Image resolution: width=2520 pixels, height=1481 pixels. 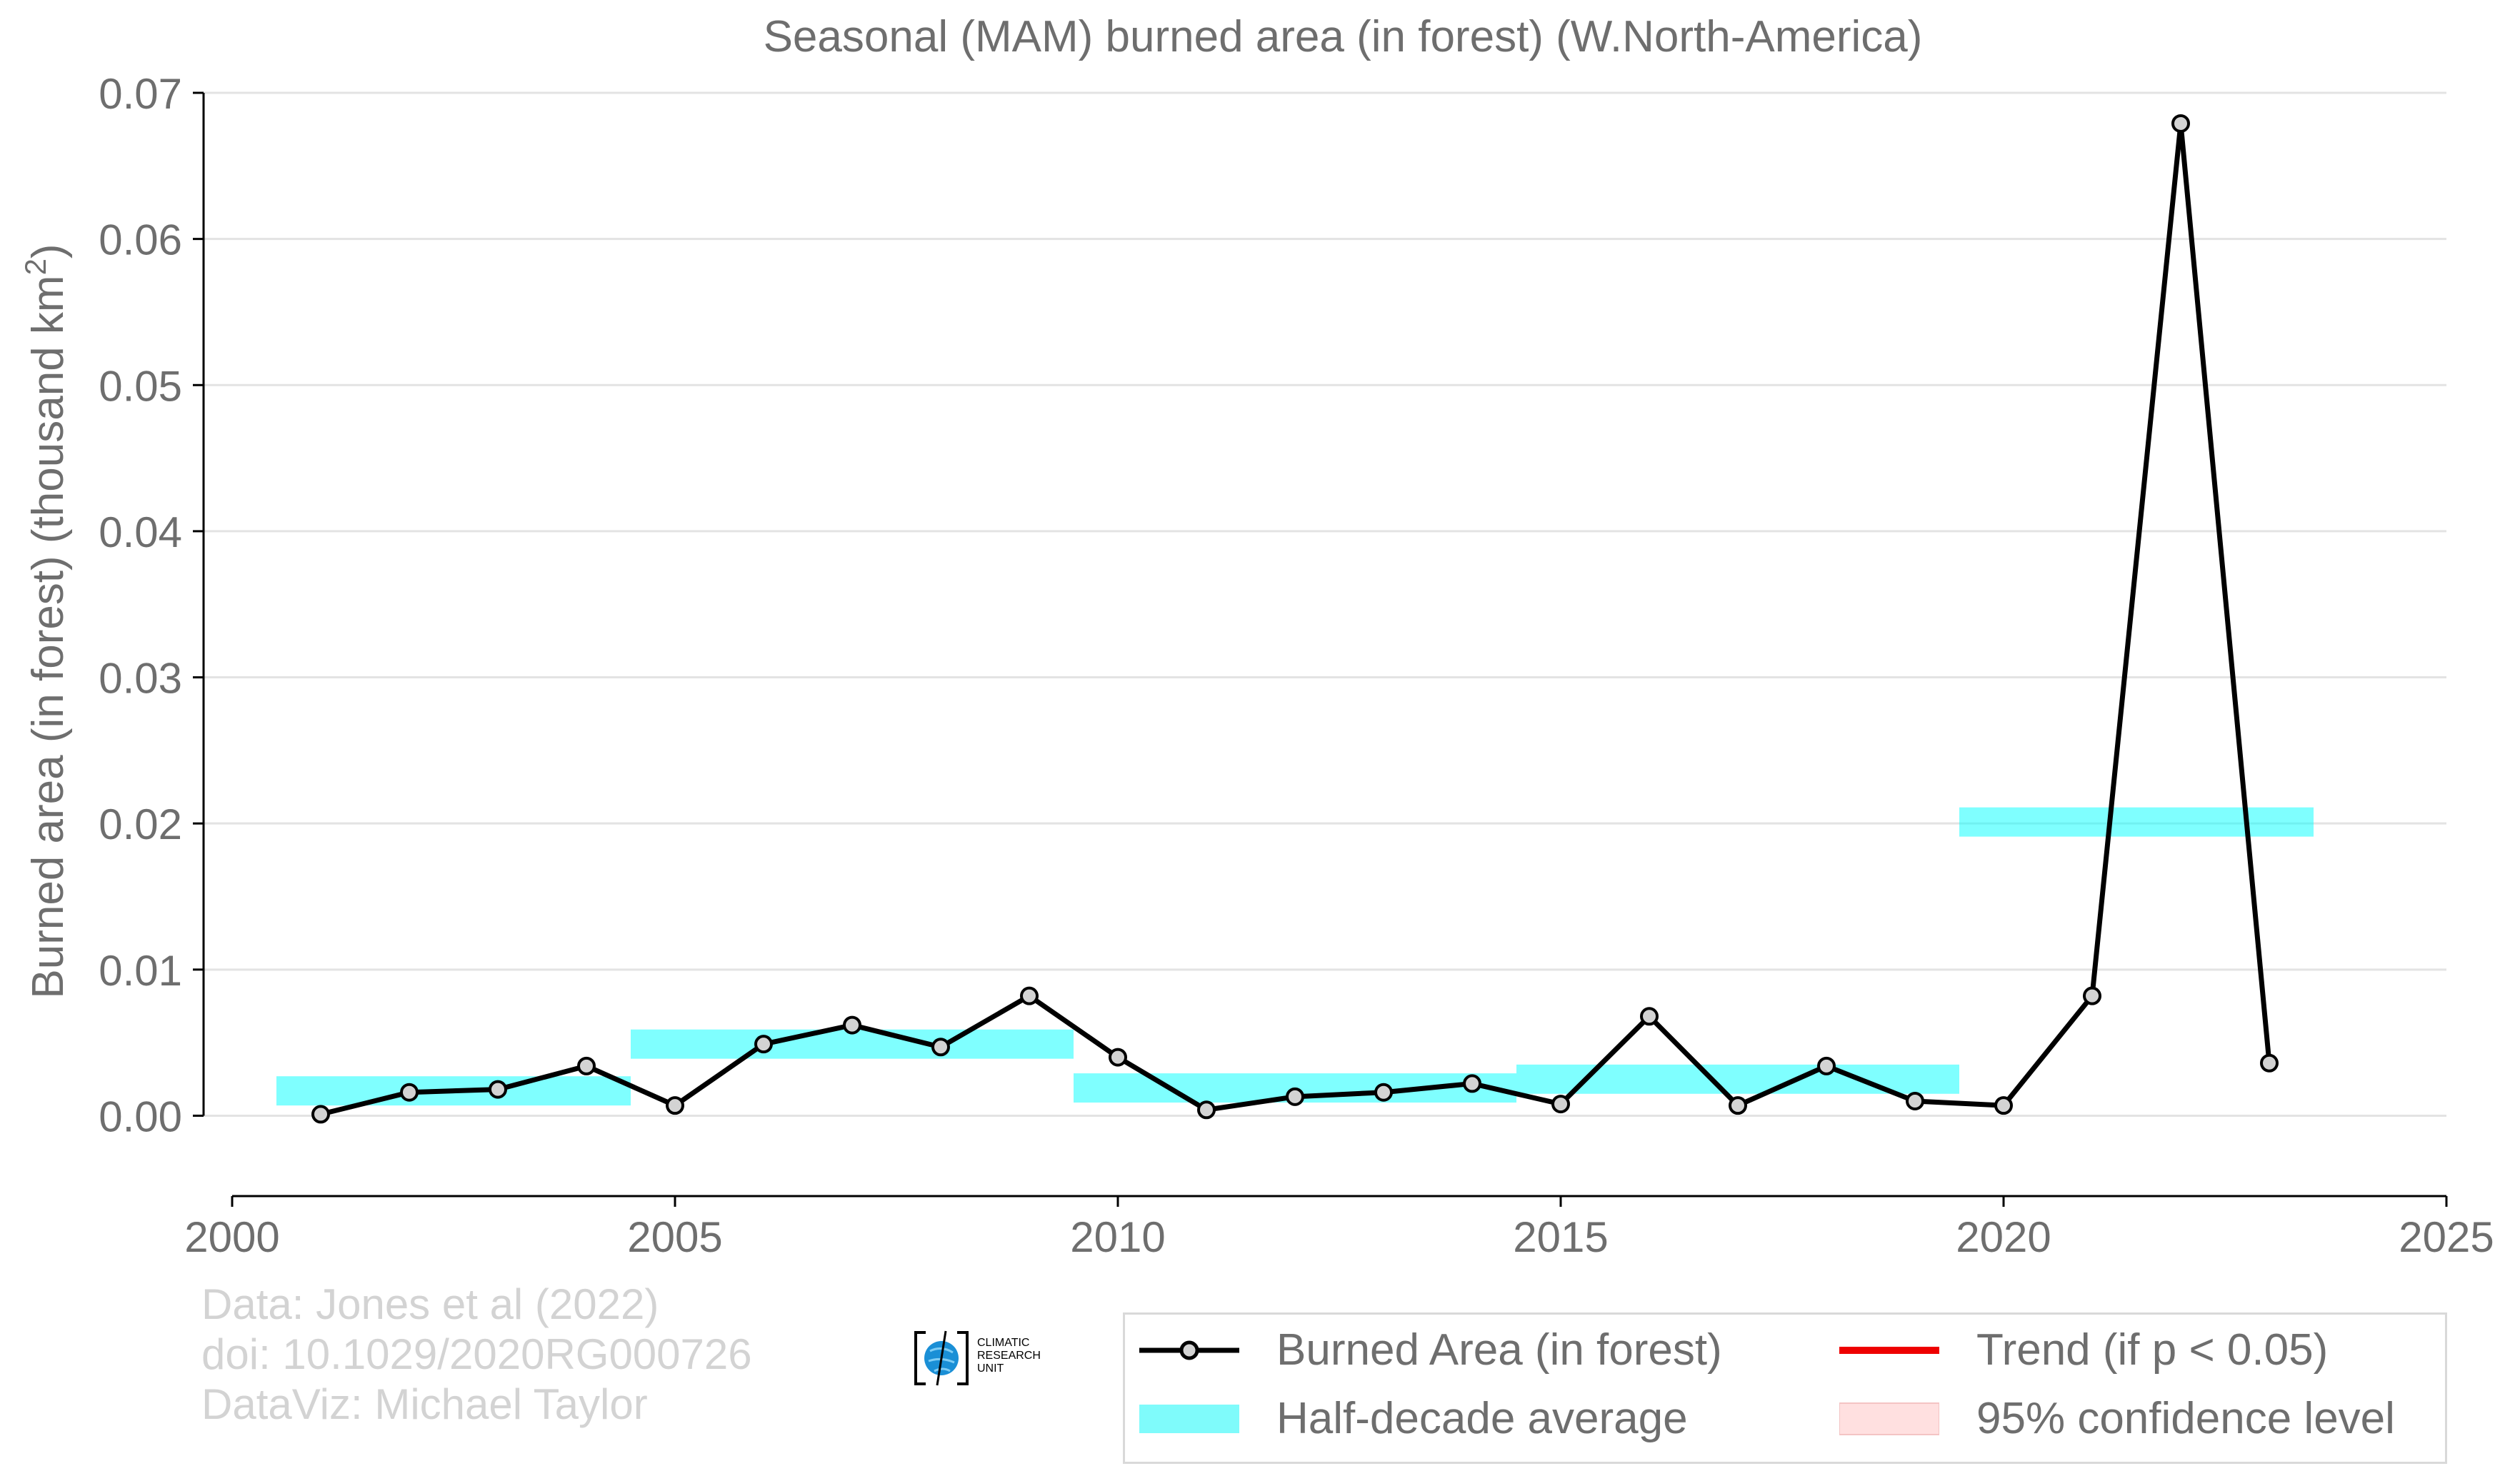 What do you see at coordinates (2446, 1237) in the screenshot?
I see `x-tick-label: 2025` at bounding box center [2446, 1237].